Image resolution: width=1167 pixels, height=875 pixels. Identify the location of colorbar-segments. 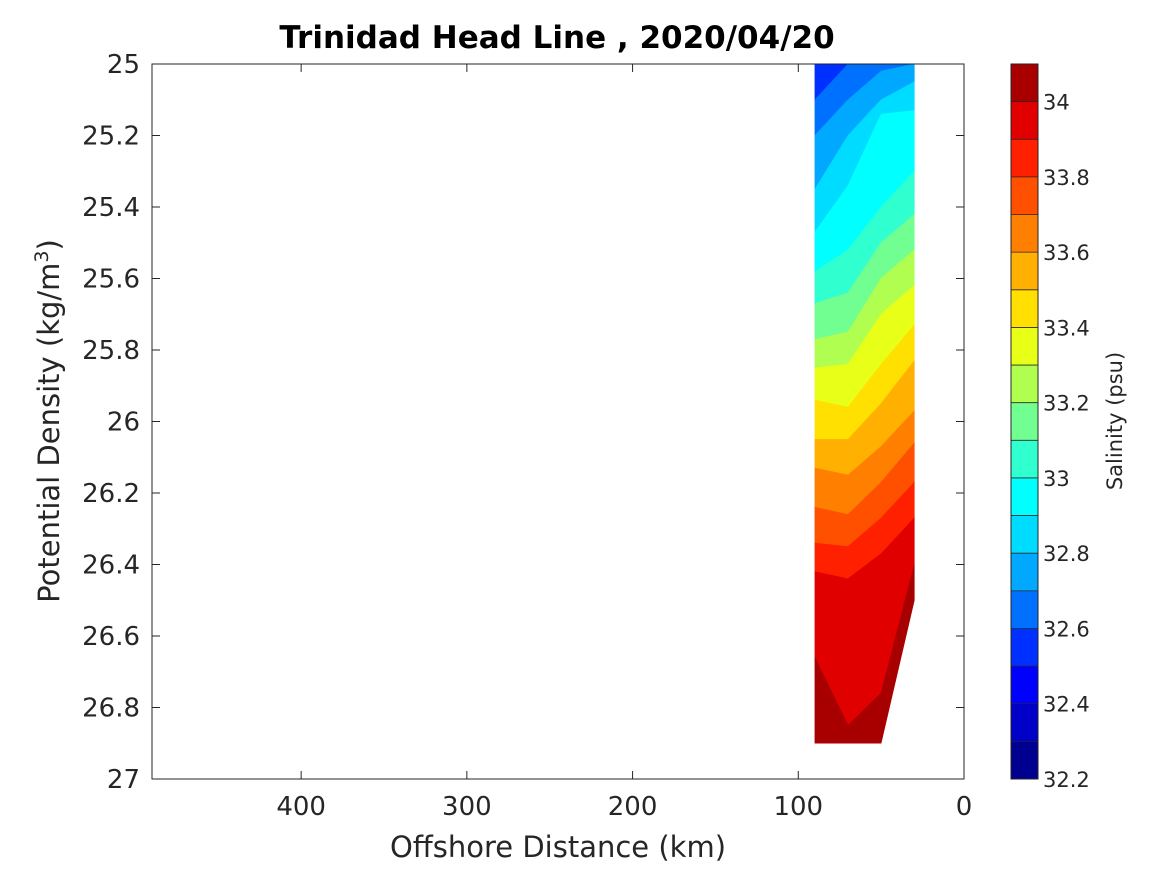
(1024, 421).